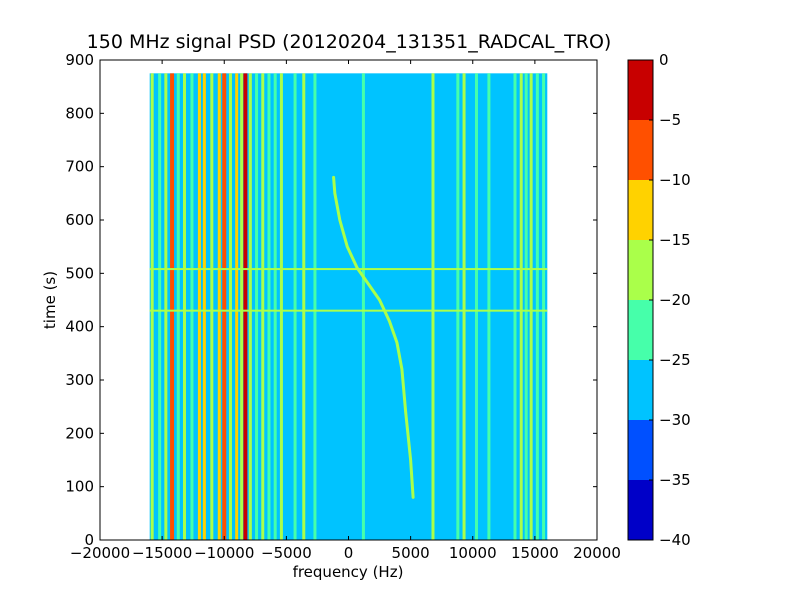 The image size is (800, 604). Describe the element at coordinates (675, 240) in the screenshot. I see `colorbar-tick-label: −15` at that location.